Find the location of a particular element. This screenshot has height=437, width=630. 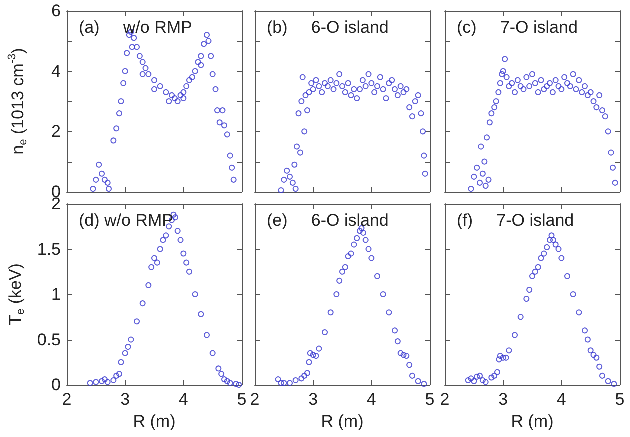

y-tick-label: 1.5 is located at coordinates (49, 249).